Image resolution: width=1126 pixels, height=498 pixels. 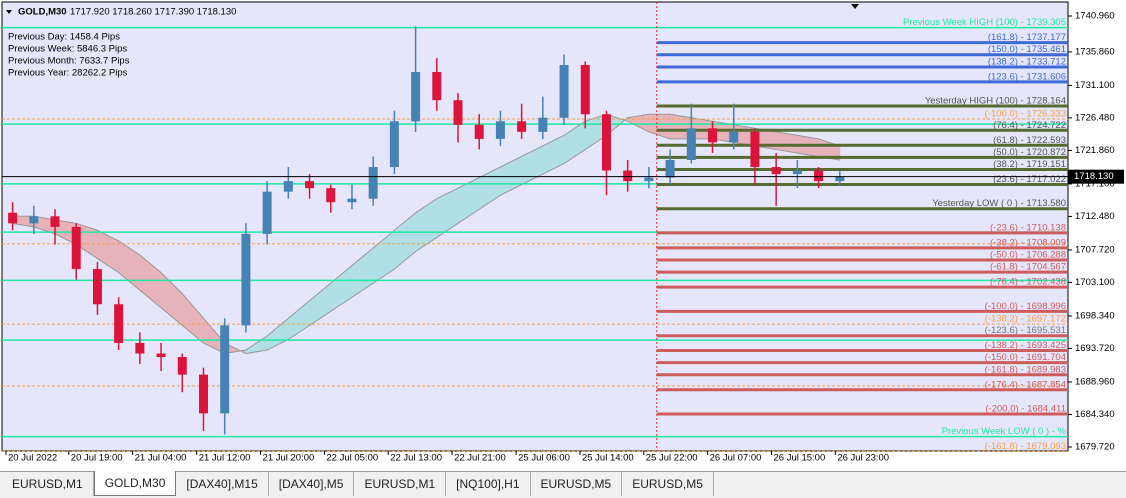 What do you see at coordinates (416, 458) in the screenshot?
I see `x-tick-label: 22 Jul 13:00` at bounding box center [416, 458].